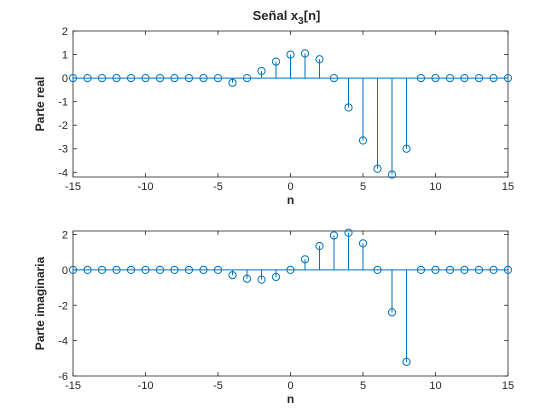 This screenshot has width=560, height=420. What do you see at coordinates (301, 21) in the screenshot?
I see `chart-title-subscript: 3` at bounding box center [301, 21].